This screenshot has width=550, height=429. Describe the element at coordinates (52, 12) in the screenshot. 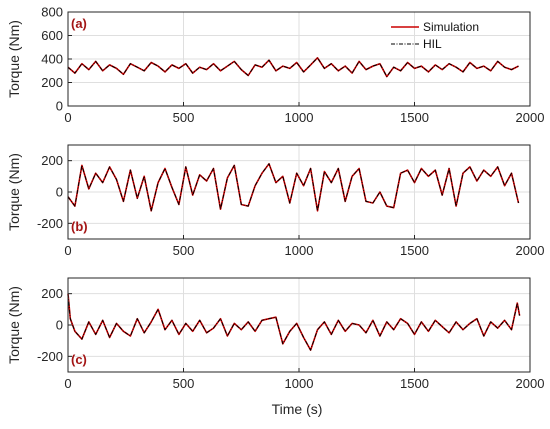

I see `y-tick-label: 800` at that location.